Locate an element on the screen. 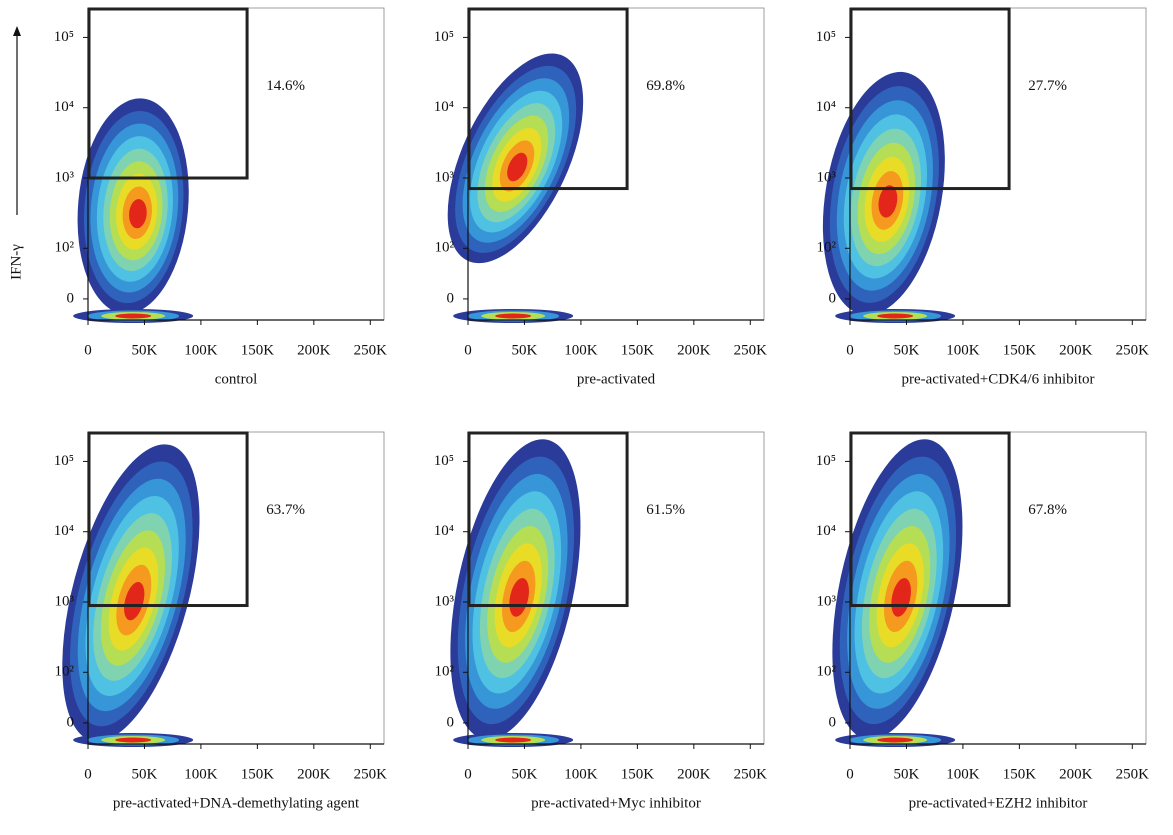 The width and height of the screenshot is (1173, 835). x-axis-label: pre-activated+EZH2 inhibitor is located at coordinates (998, 803).